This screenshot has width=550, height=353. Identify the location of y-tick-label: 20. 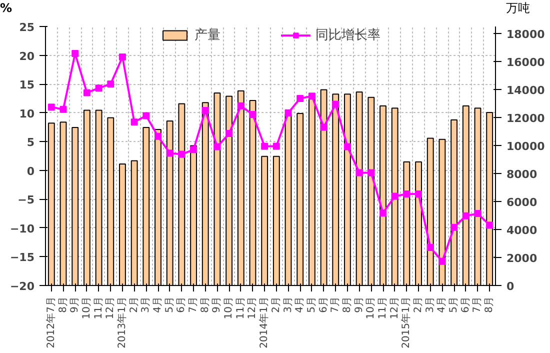
(27, 56).